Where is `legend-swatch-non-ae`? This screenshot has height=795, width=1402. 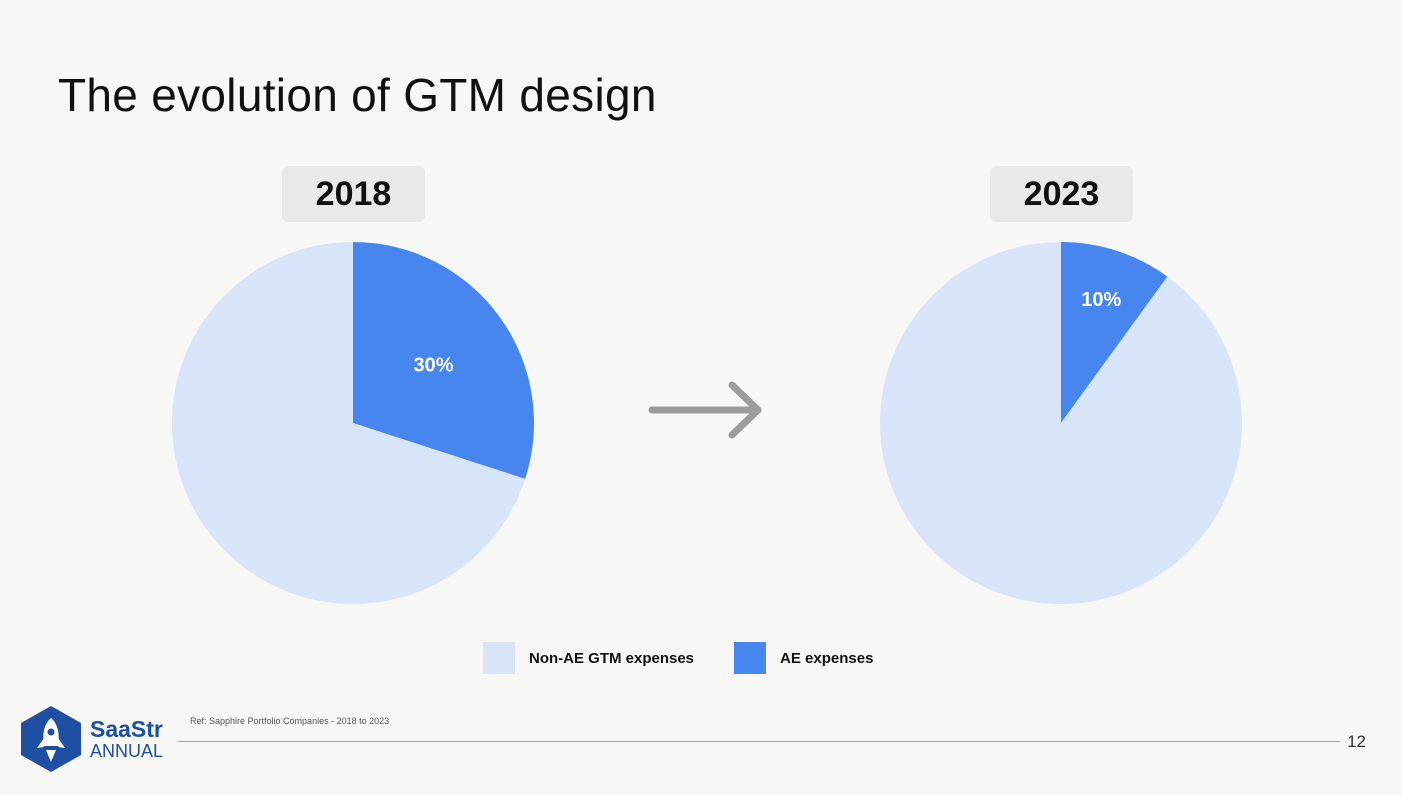 legend-swatch-non-ae is located at coordinates (499, 658).